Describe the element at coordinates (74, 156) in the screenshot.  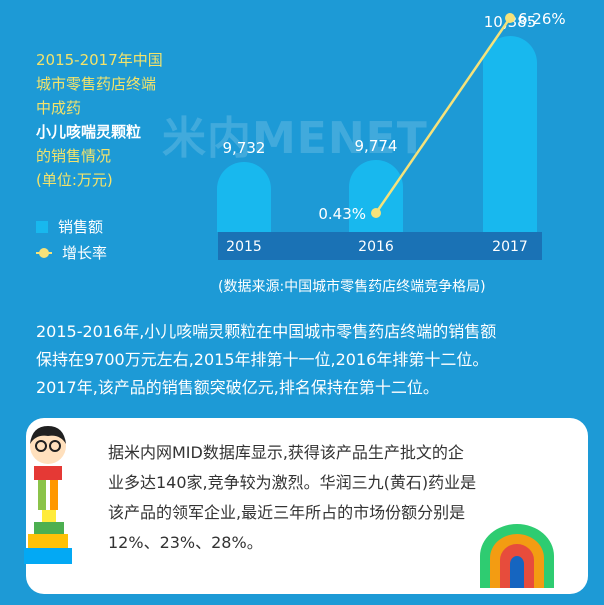
I see `title-line-5: 的销售情况` at that location.